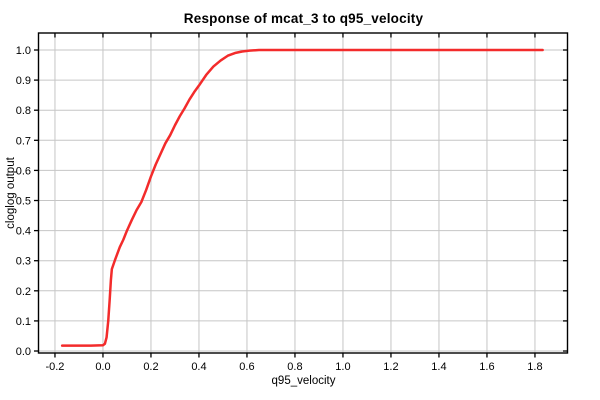  I want to click on x-tick-label: 1.6, so click(486, 367).